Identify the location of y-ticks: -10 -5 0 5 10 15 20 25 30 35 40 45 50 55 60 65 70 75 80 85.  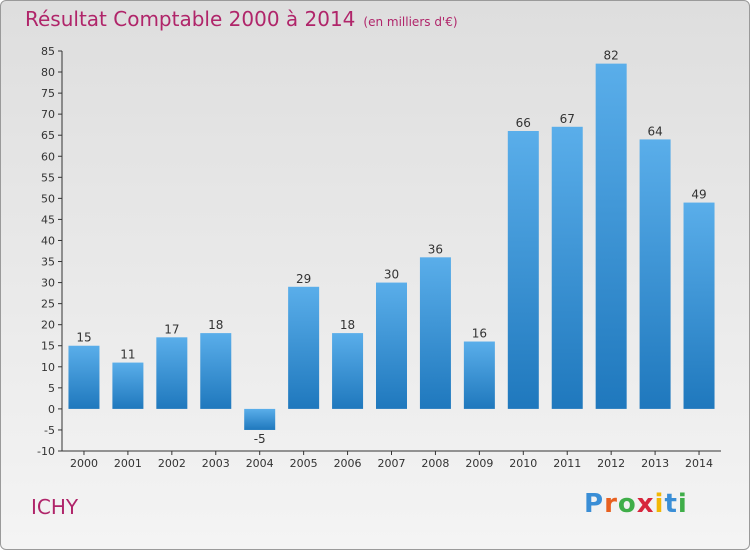
(49, 251).